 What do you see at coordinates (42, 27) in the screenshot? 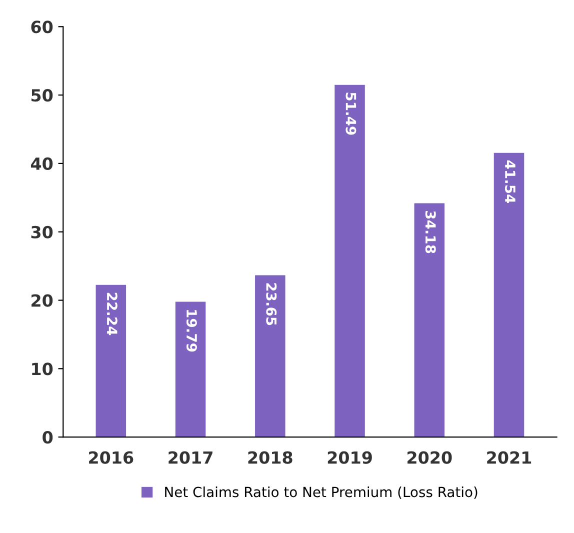
I see `y-tick-label: 60` at bounding box center [42, 27].